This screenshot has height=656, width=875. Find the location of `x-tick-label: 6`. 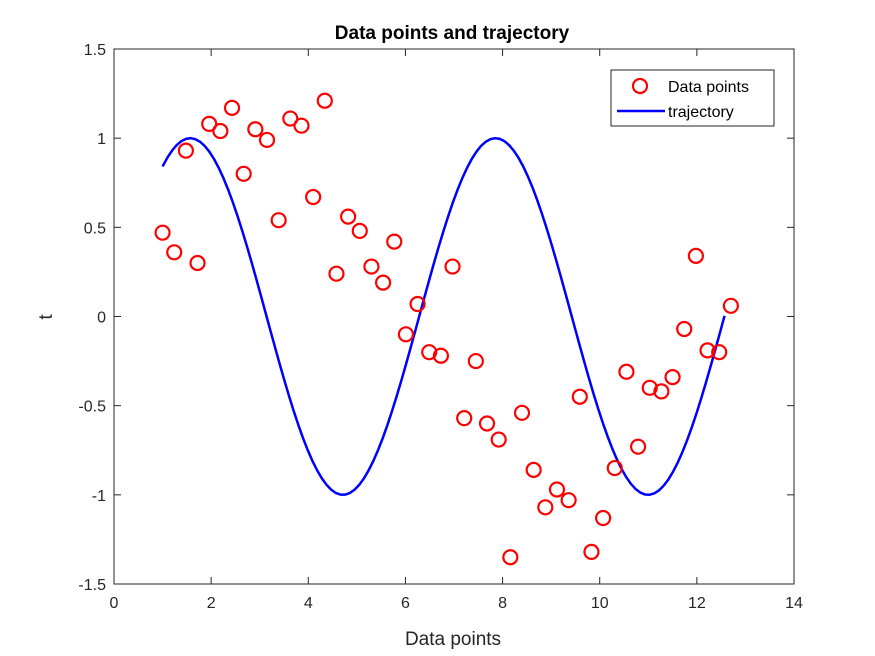

x-tick-label: 6 is located at coordinates (405, 603).